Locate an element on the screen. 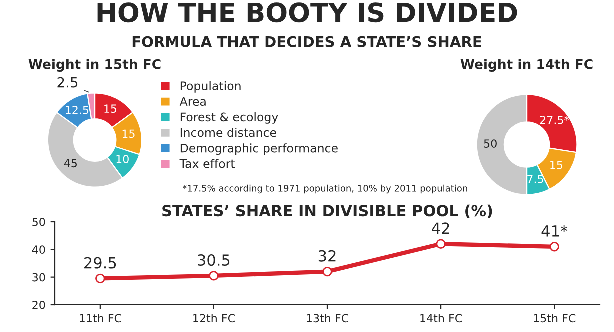 Image resolution: width=614 pixels, height=332 pixels. data-label: 27.5* is located at coordinates (555, 120).